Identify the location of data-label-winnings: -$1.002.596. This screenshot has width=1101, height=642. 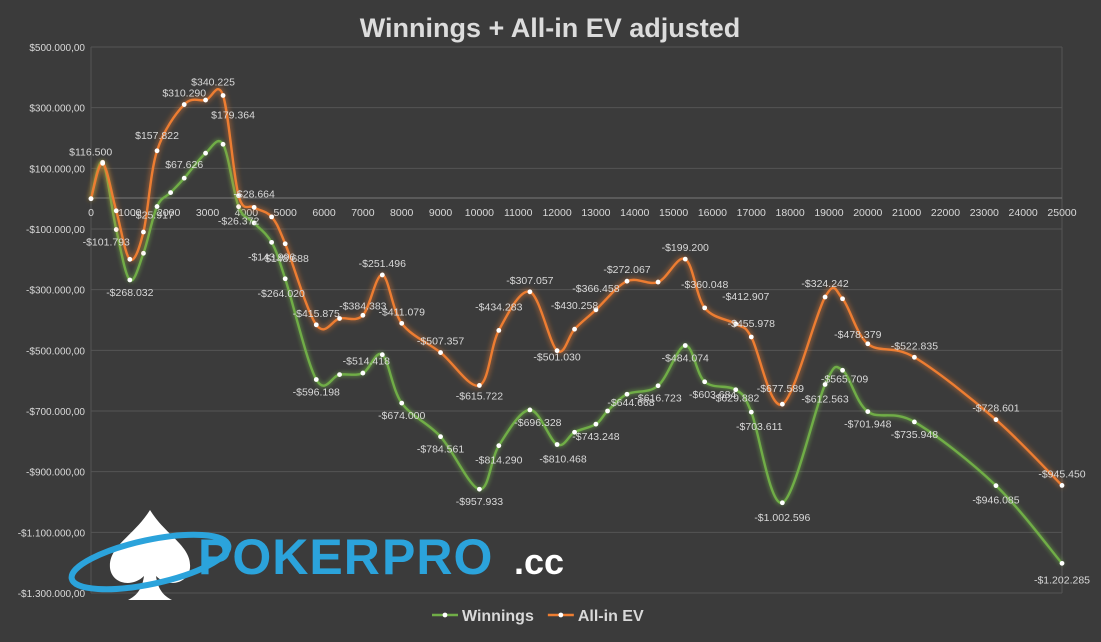
(782, 518).